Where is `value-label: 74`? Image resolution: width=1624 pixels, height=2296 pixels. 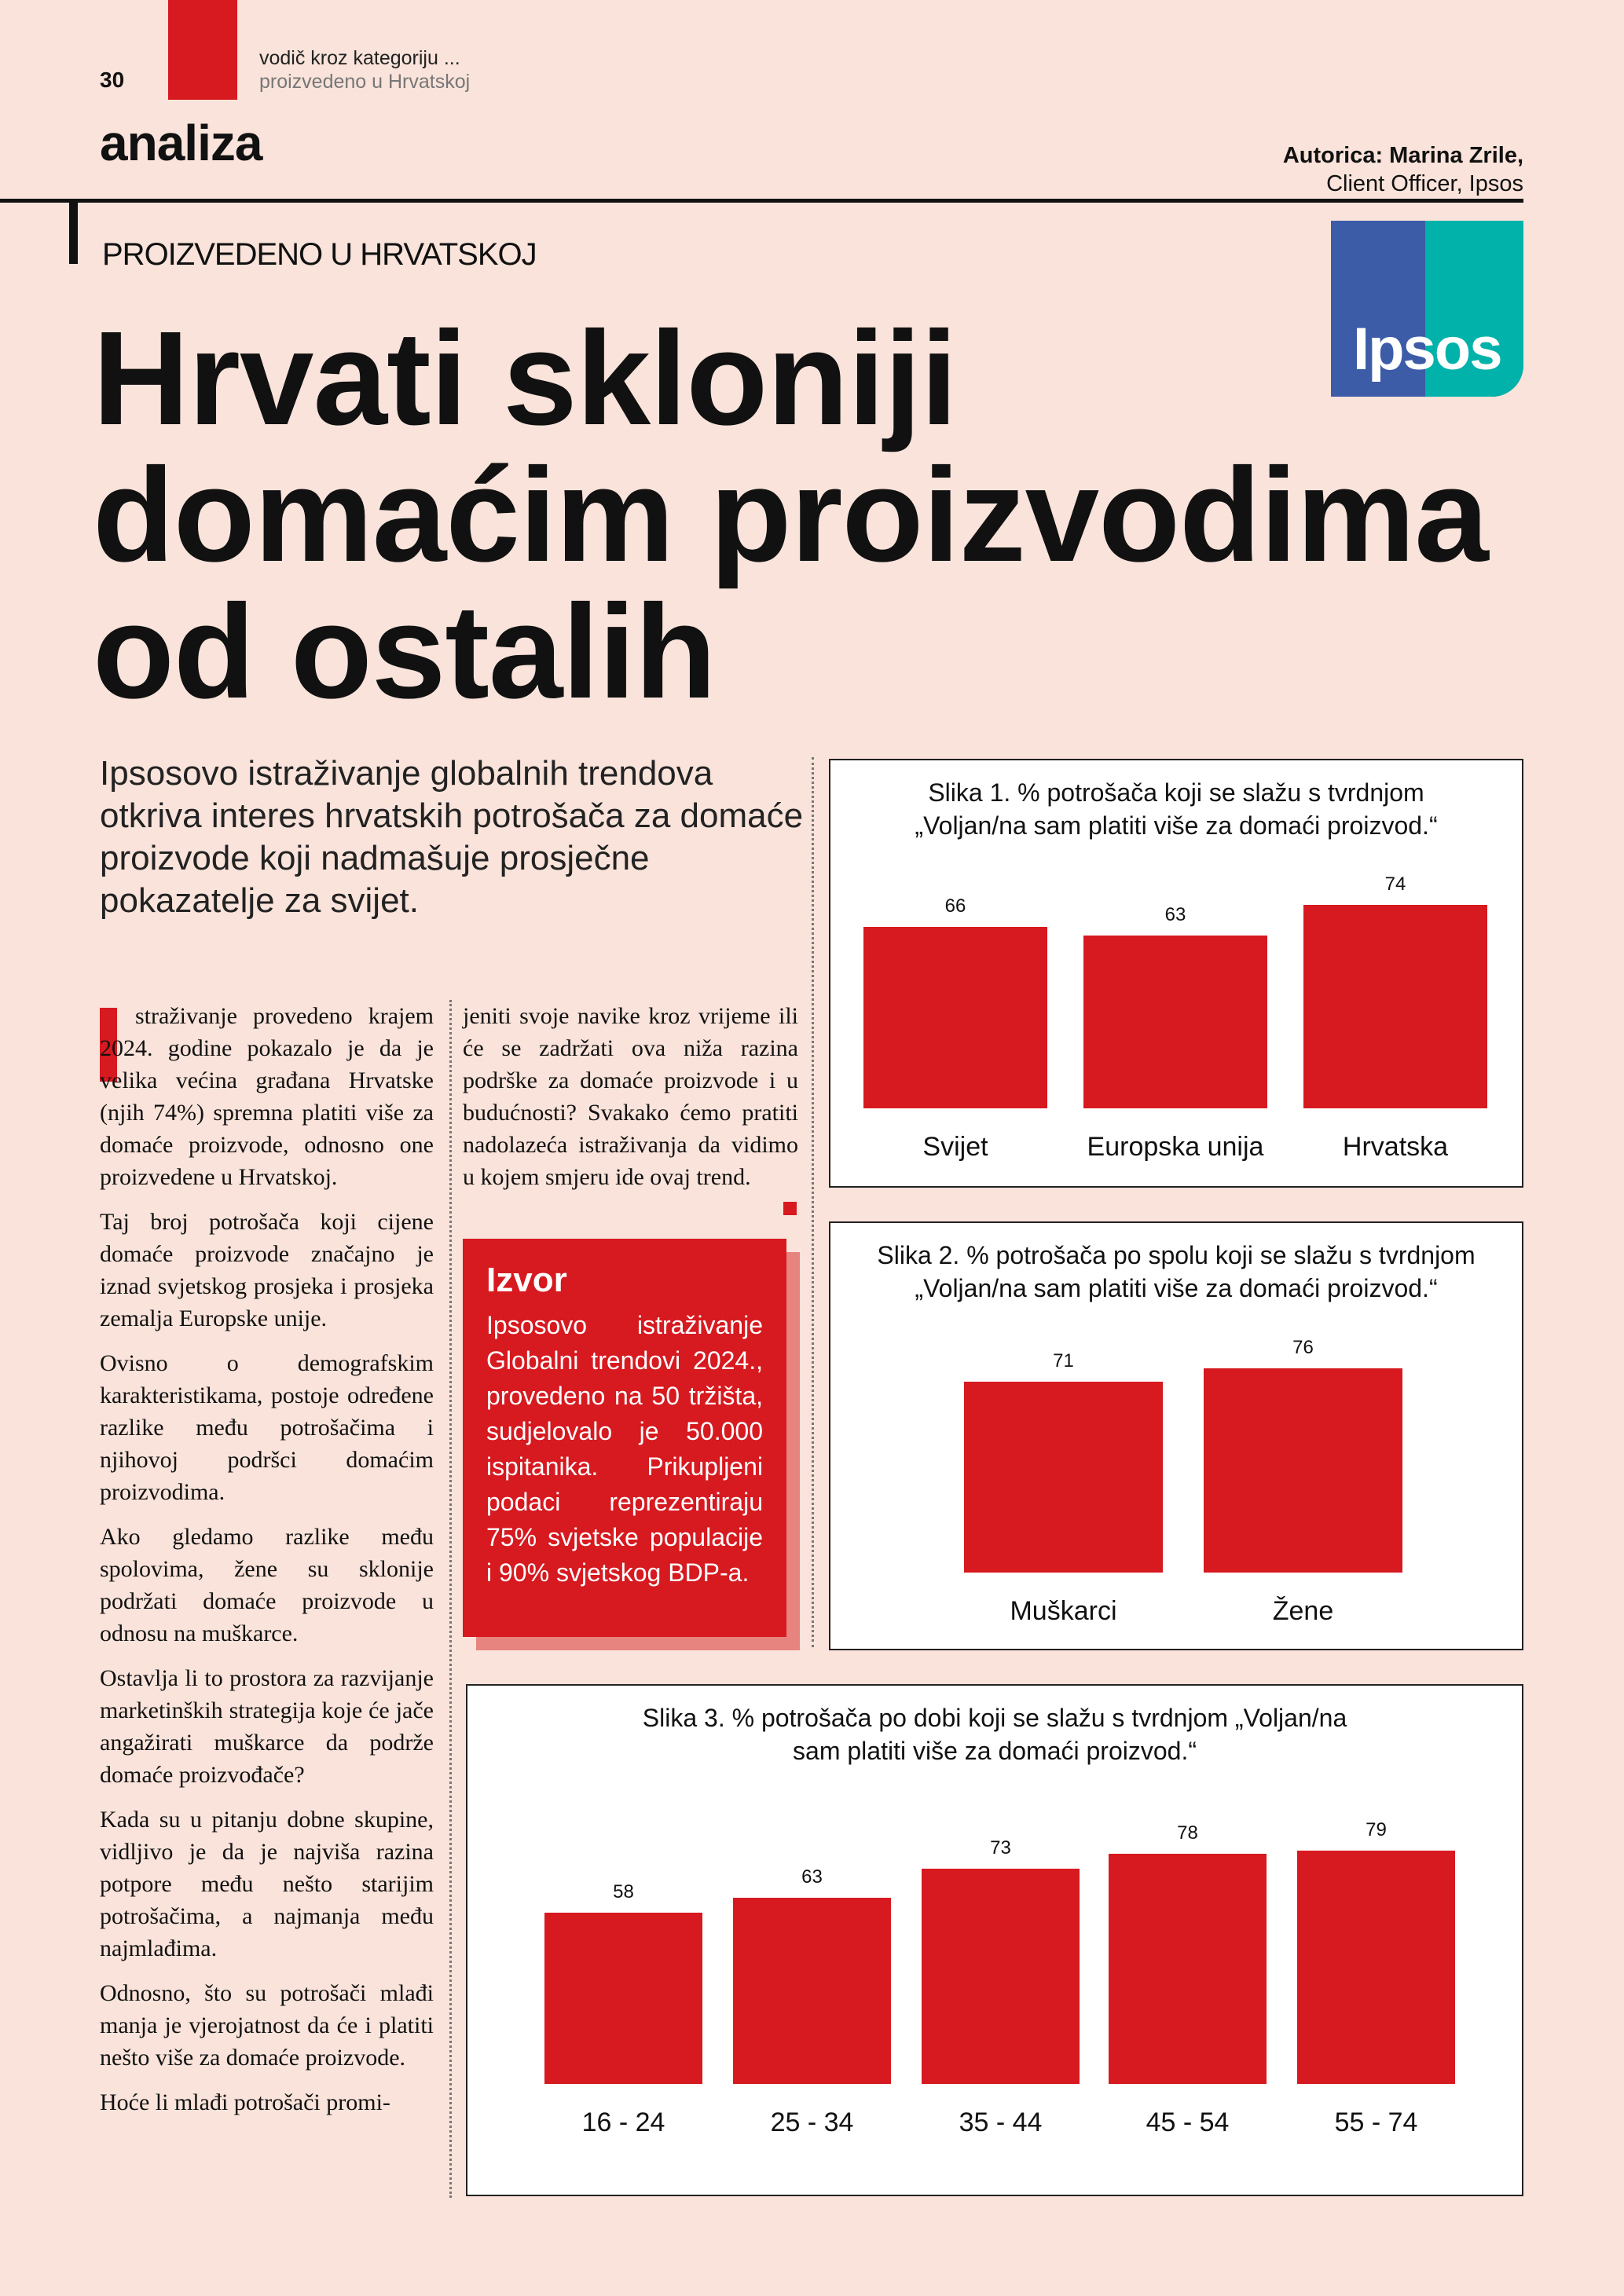
value-label: 74 is located at coordinates (1395, 884).